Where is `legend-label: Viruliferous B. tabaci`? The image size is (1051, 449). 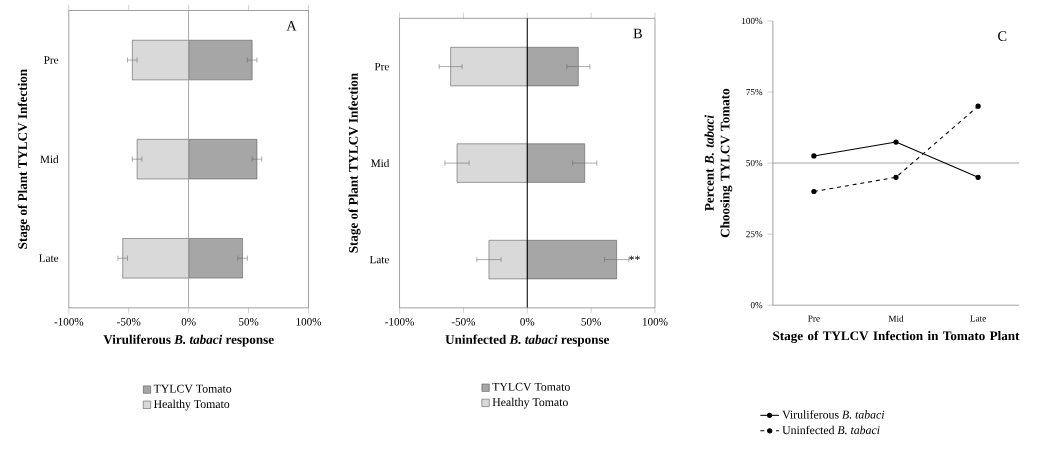 legend-label: Viruliferous B. tabaci is located at coordinates (833, 414).